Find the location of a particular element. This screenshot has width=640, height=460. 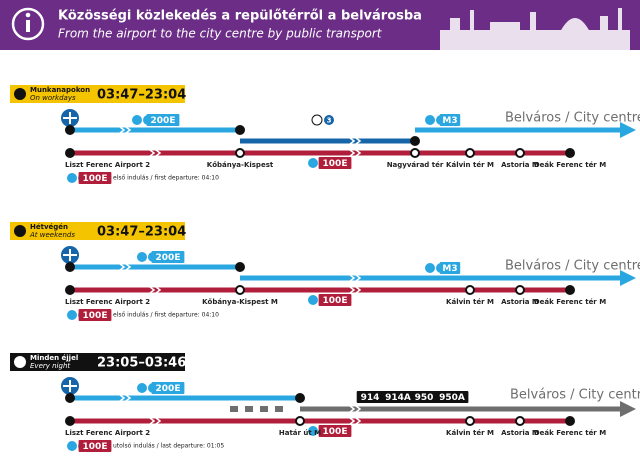

route-label: 3 is located at coordinates (329, 121).